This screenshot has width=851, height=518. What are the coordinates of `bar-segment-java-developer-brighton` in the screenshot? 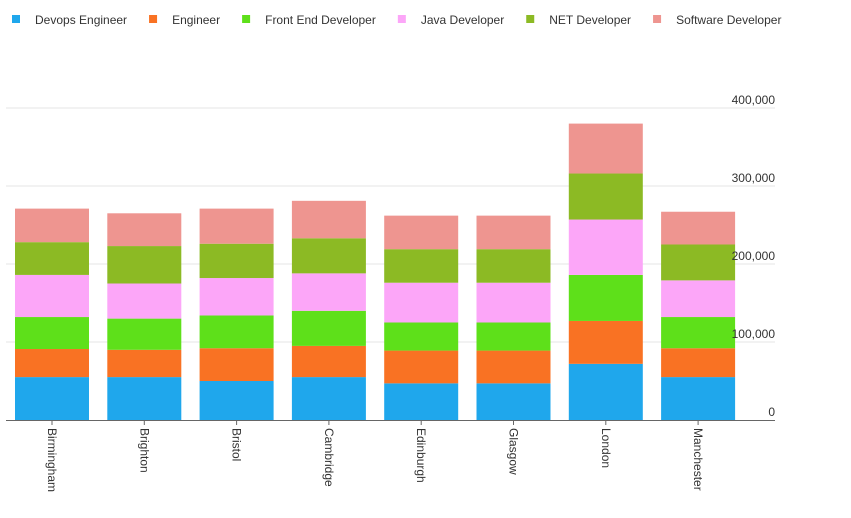 It's located at (144, 301).